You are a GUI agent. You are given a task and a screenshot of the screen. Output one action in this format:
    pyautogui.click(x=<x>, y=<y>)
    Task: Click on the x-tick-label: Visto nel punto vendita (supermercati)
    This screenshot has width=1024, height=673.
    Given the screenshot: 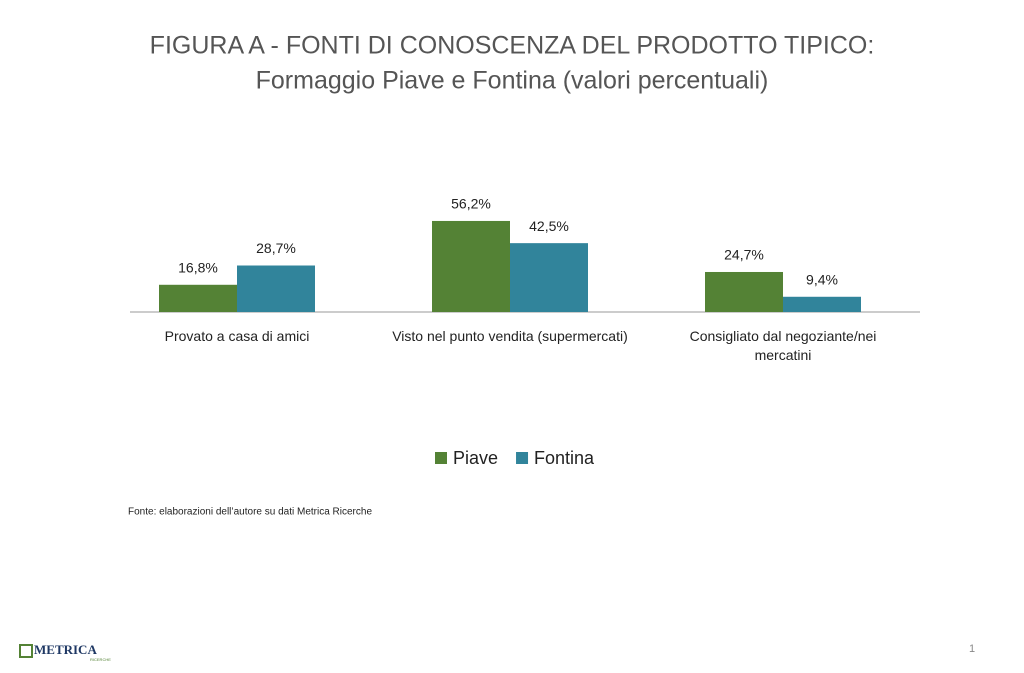 What is the action you would take?
    pyautogui.click(x=510, y=336)
    